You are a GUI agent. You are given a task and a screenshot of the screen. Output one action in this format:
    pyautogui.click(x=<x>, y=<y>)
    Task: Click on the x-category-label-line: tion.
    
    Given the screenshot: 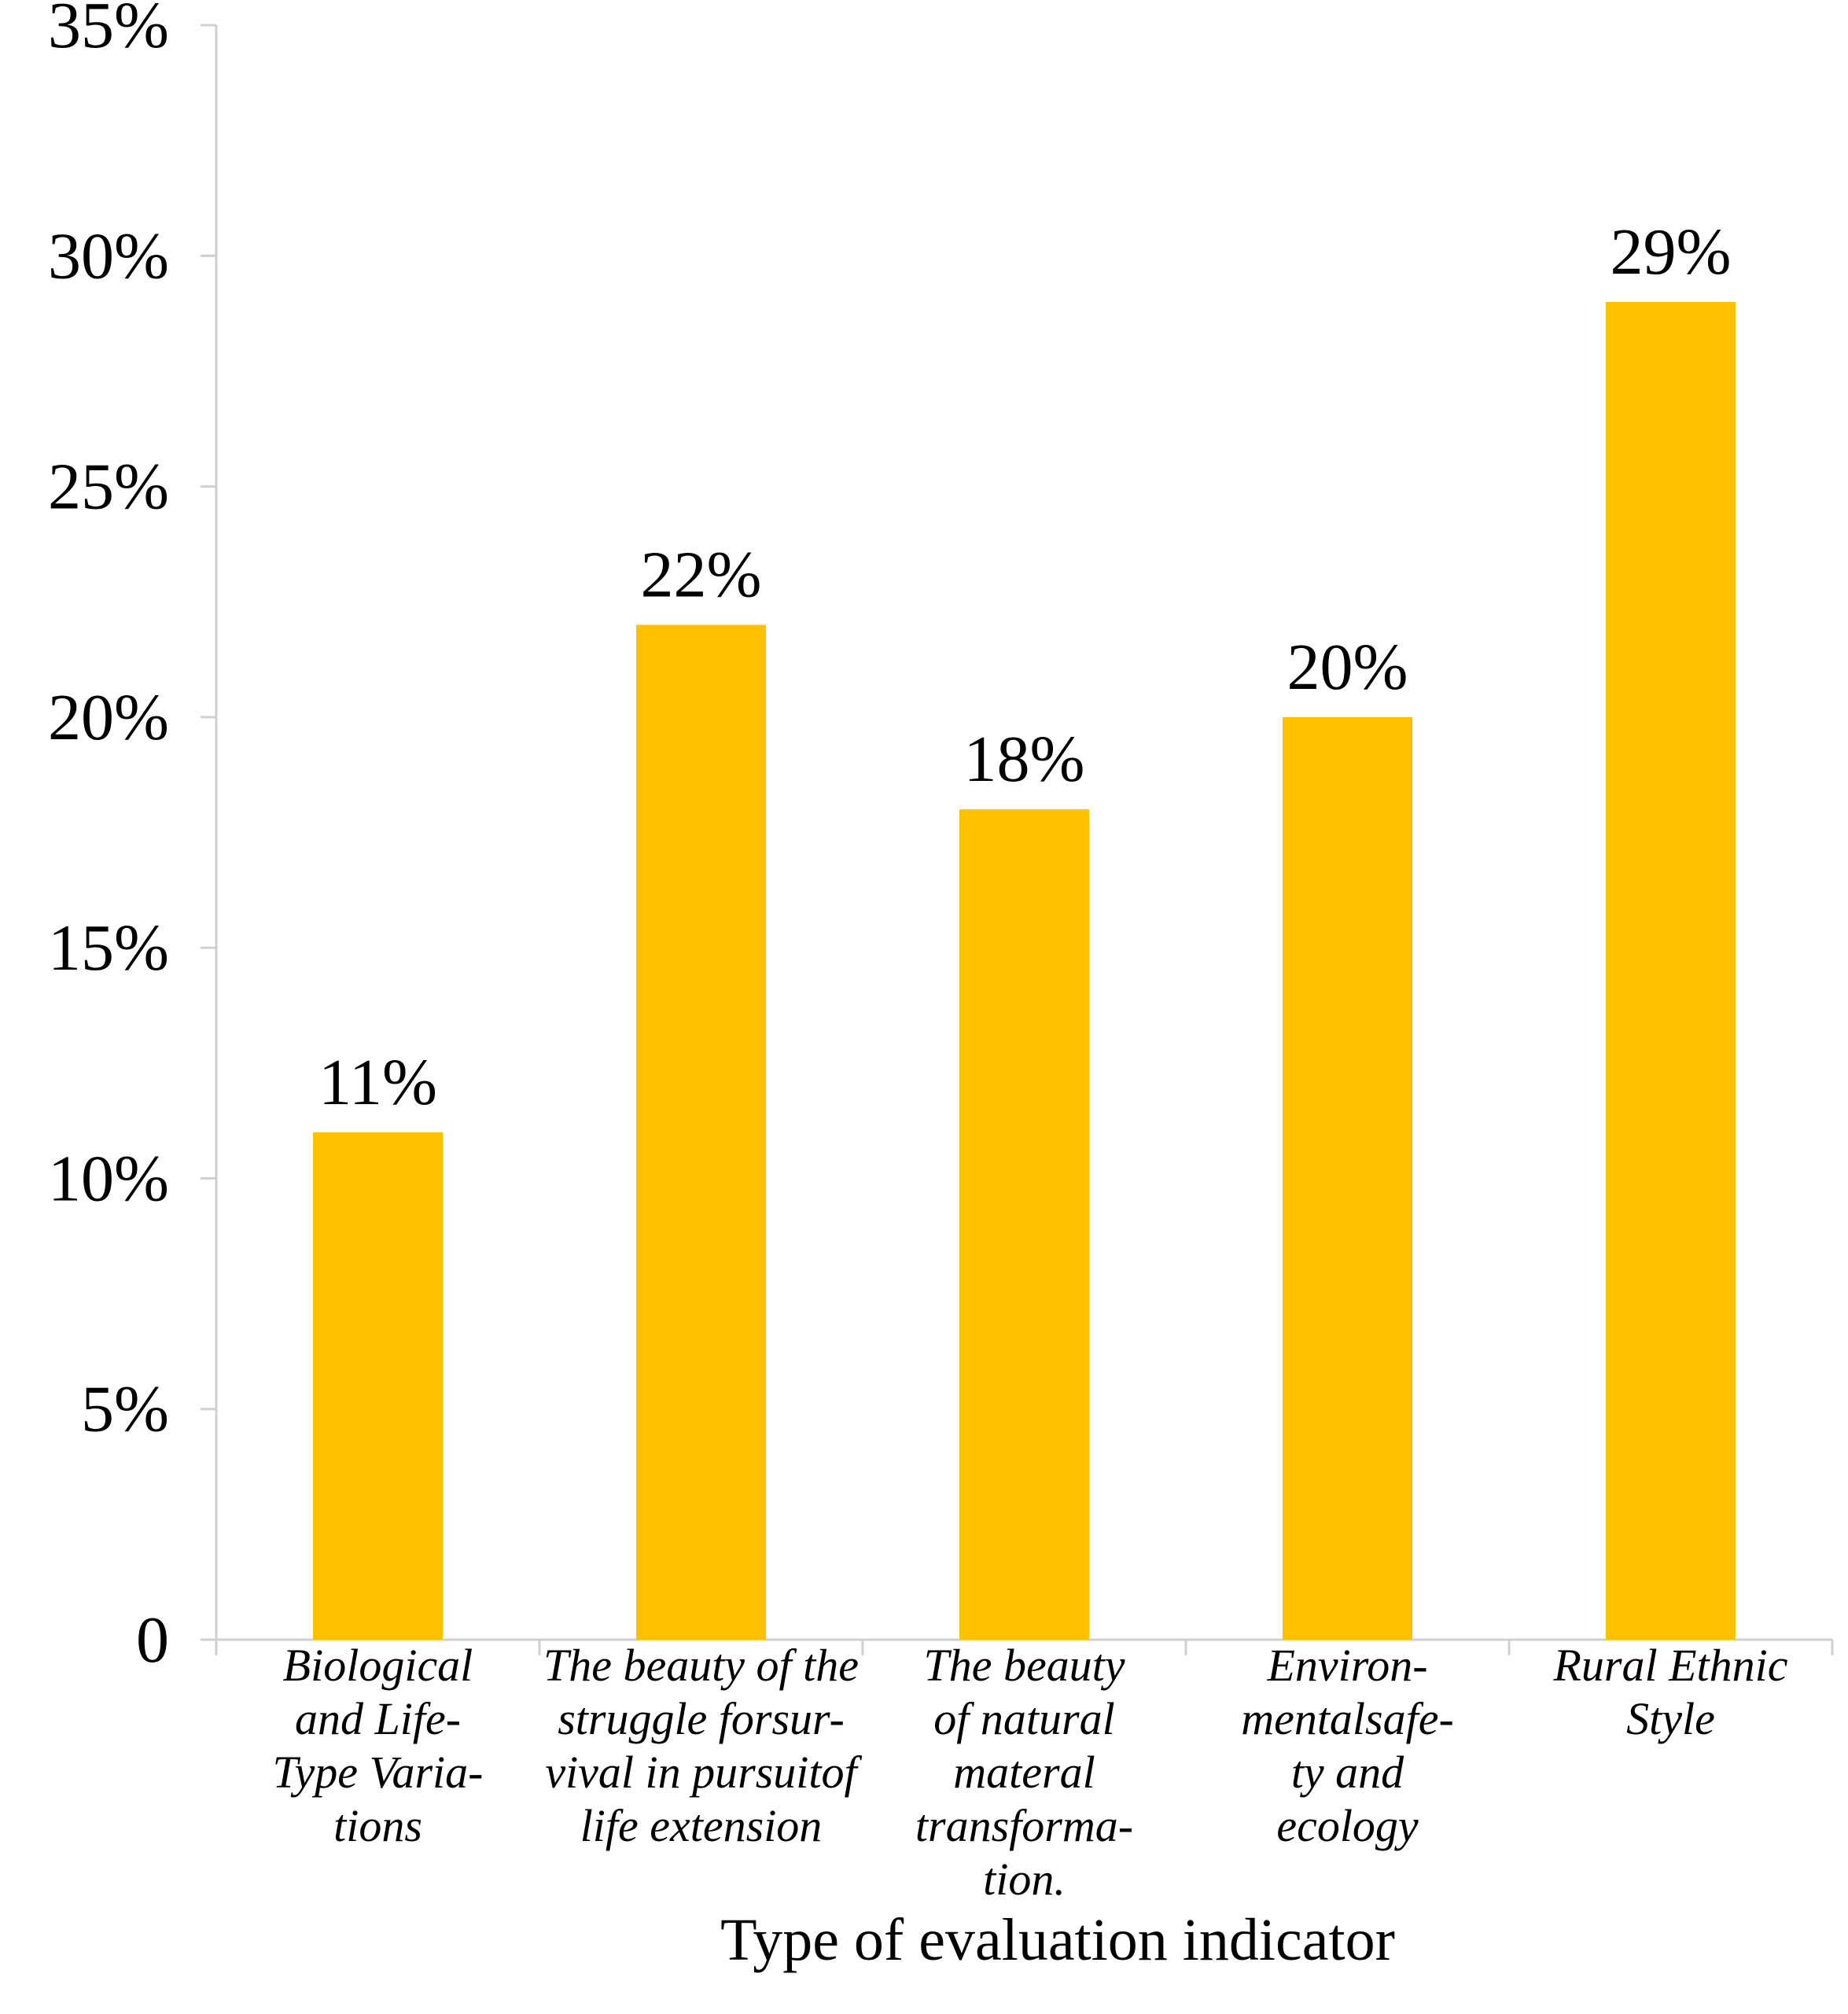 What is the action you would take?
    pyautogui.click(x=1024, y=1880)
    